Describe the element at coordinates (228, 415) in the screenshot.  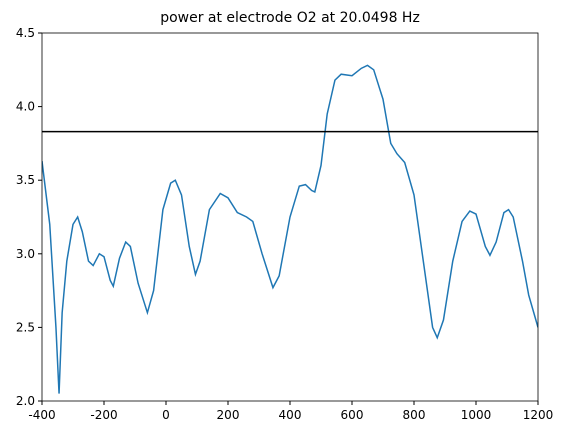
I see `x-tick-label: 200` at that location.